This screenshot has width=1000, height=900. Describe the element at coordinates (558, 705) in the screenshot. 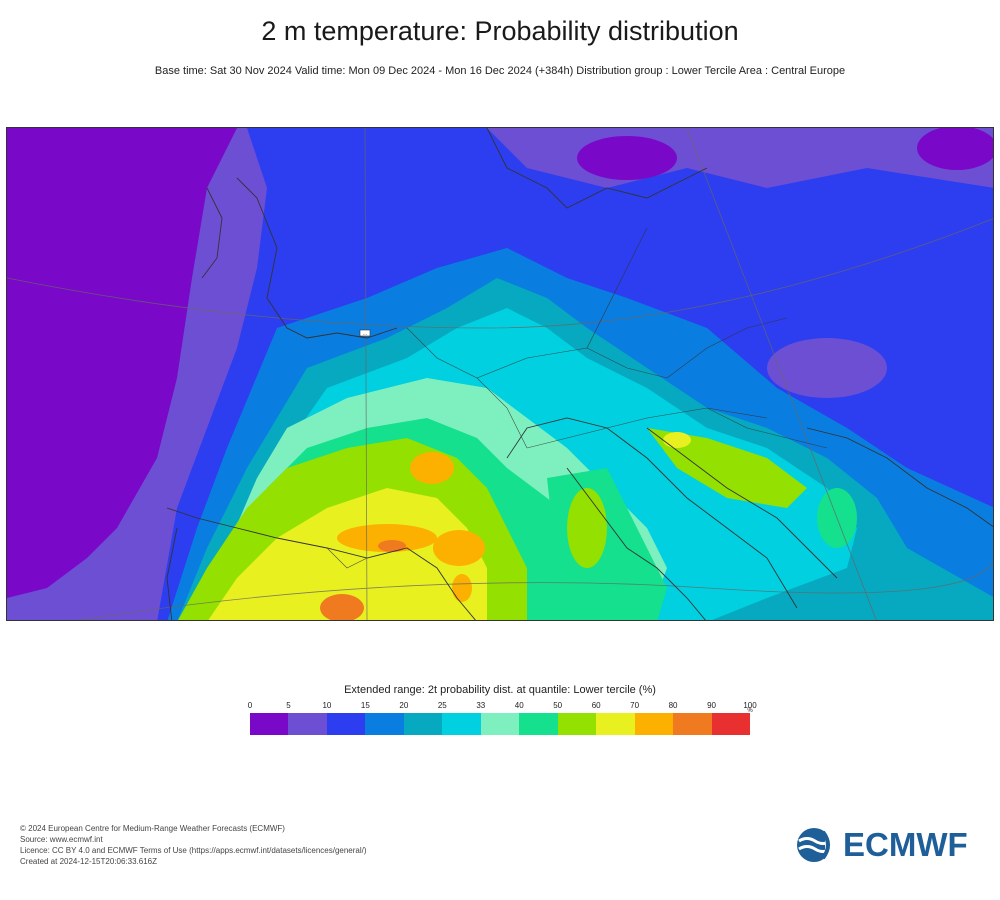

I see `legend-tick-label: 50` at that location.